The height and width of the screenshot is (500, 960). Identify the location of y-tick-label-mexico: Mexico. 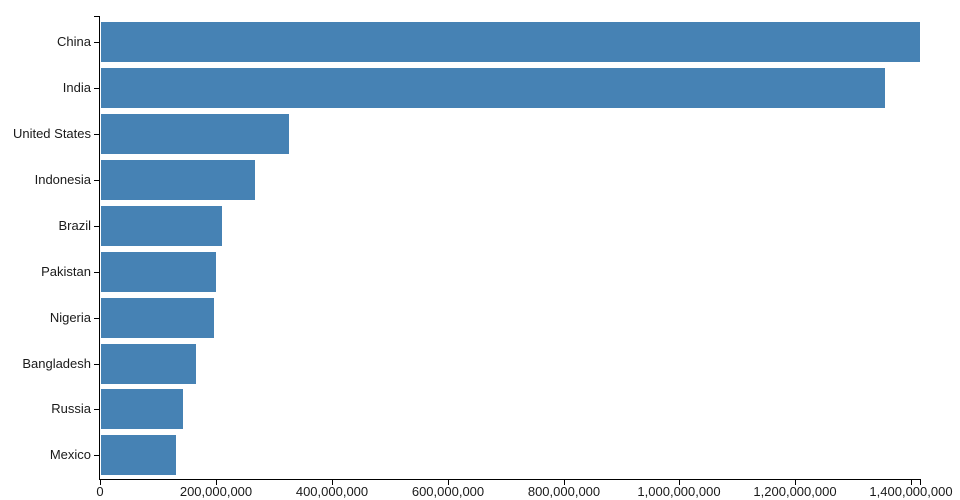
(70, 454).